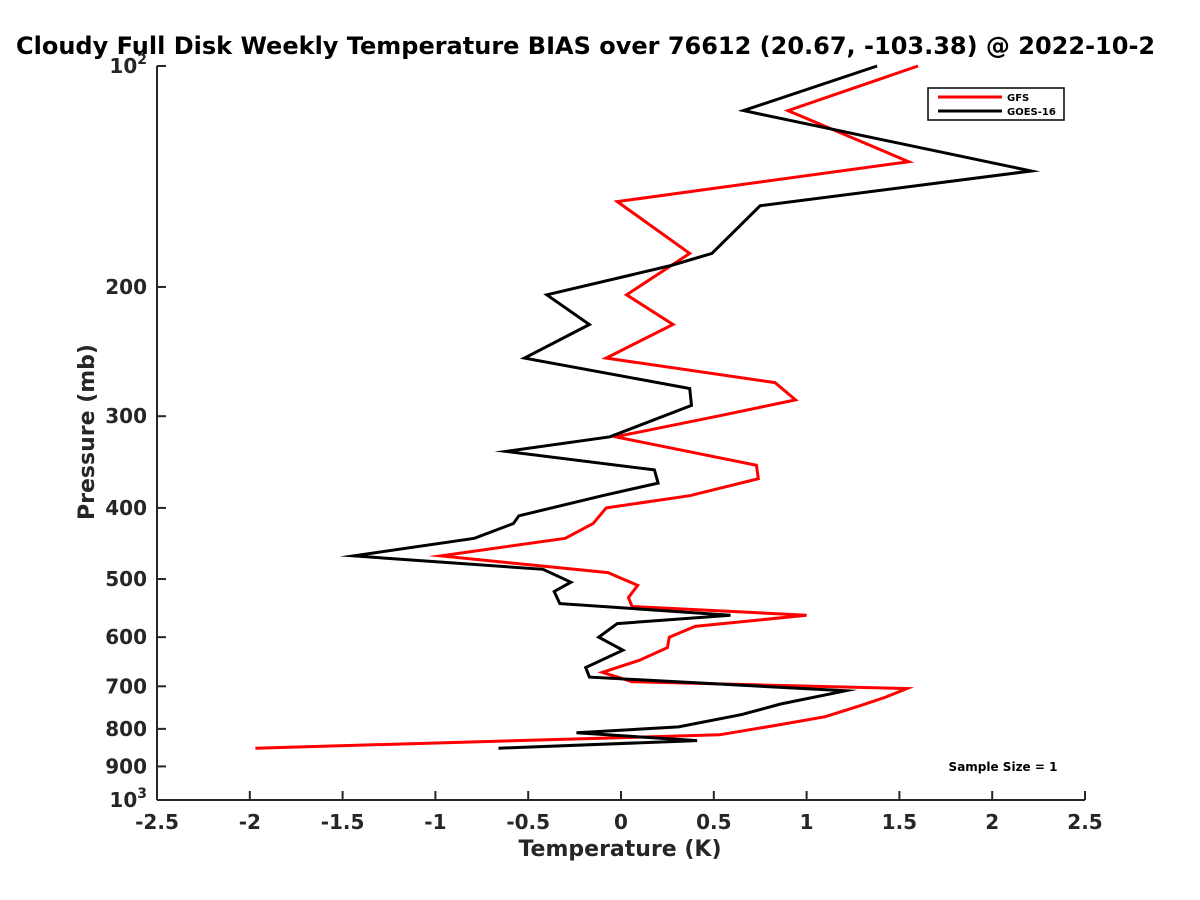 The image size is (1200, 900). I want to click on y-tick-label: 10³, so click(128, 799).